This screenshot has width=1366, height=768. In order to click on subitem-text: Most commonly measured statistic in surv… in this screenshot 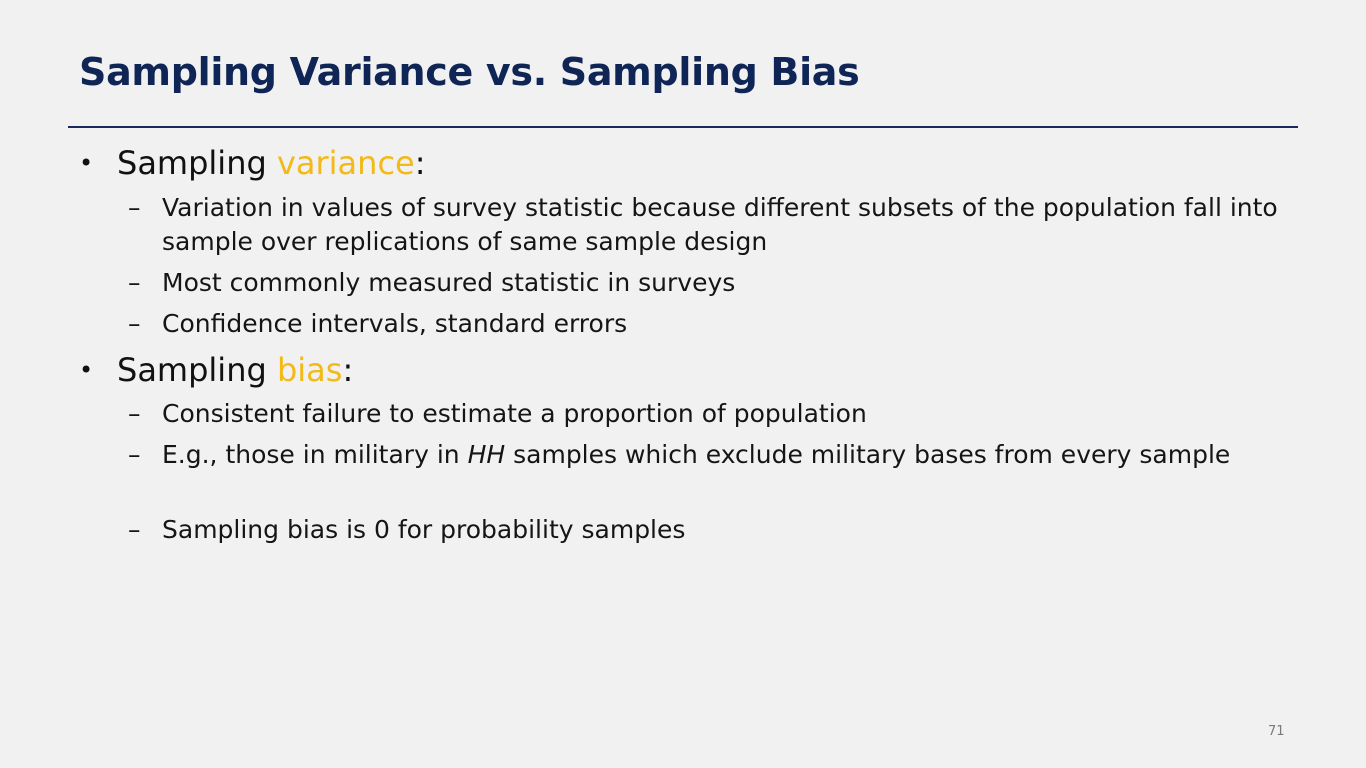, I will do `click(449, 282)`.